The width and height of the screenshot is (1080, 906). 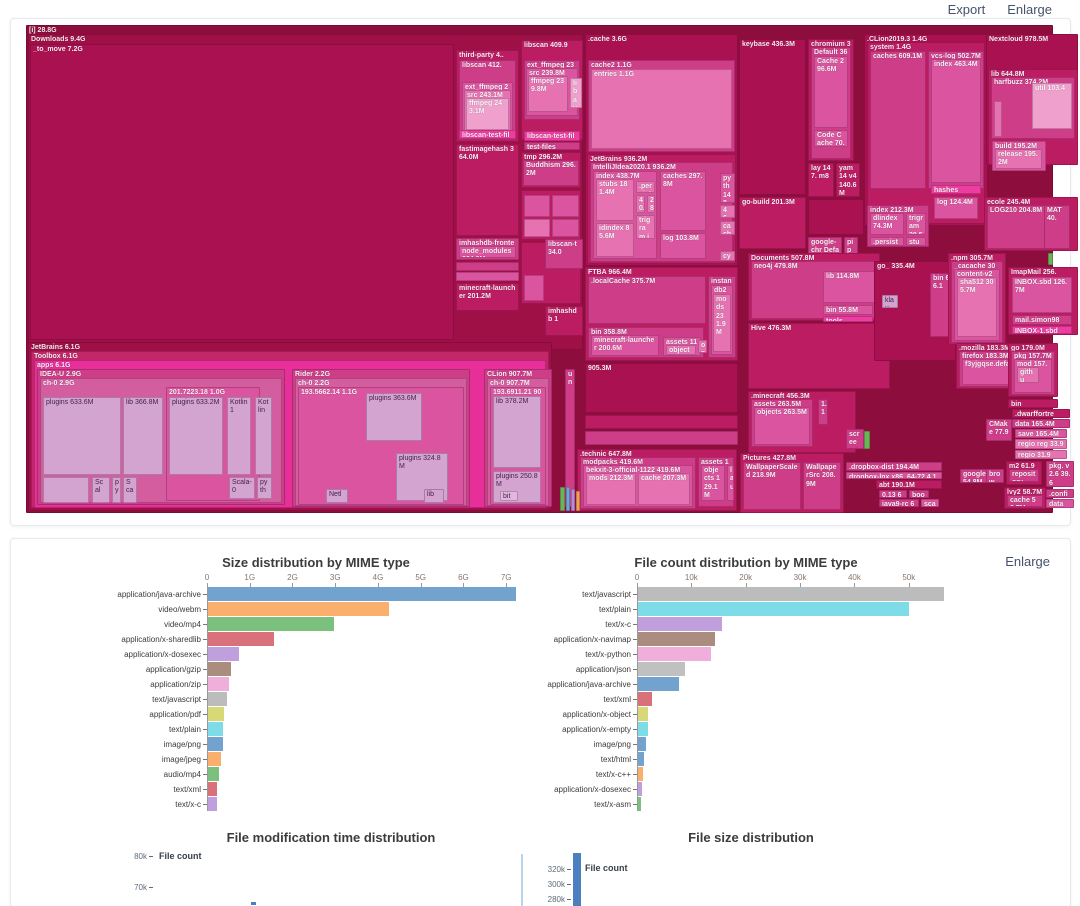 I want to click on treemap-node: trigram 39.5M, so click(x=916, y=224).